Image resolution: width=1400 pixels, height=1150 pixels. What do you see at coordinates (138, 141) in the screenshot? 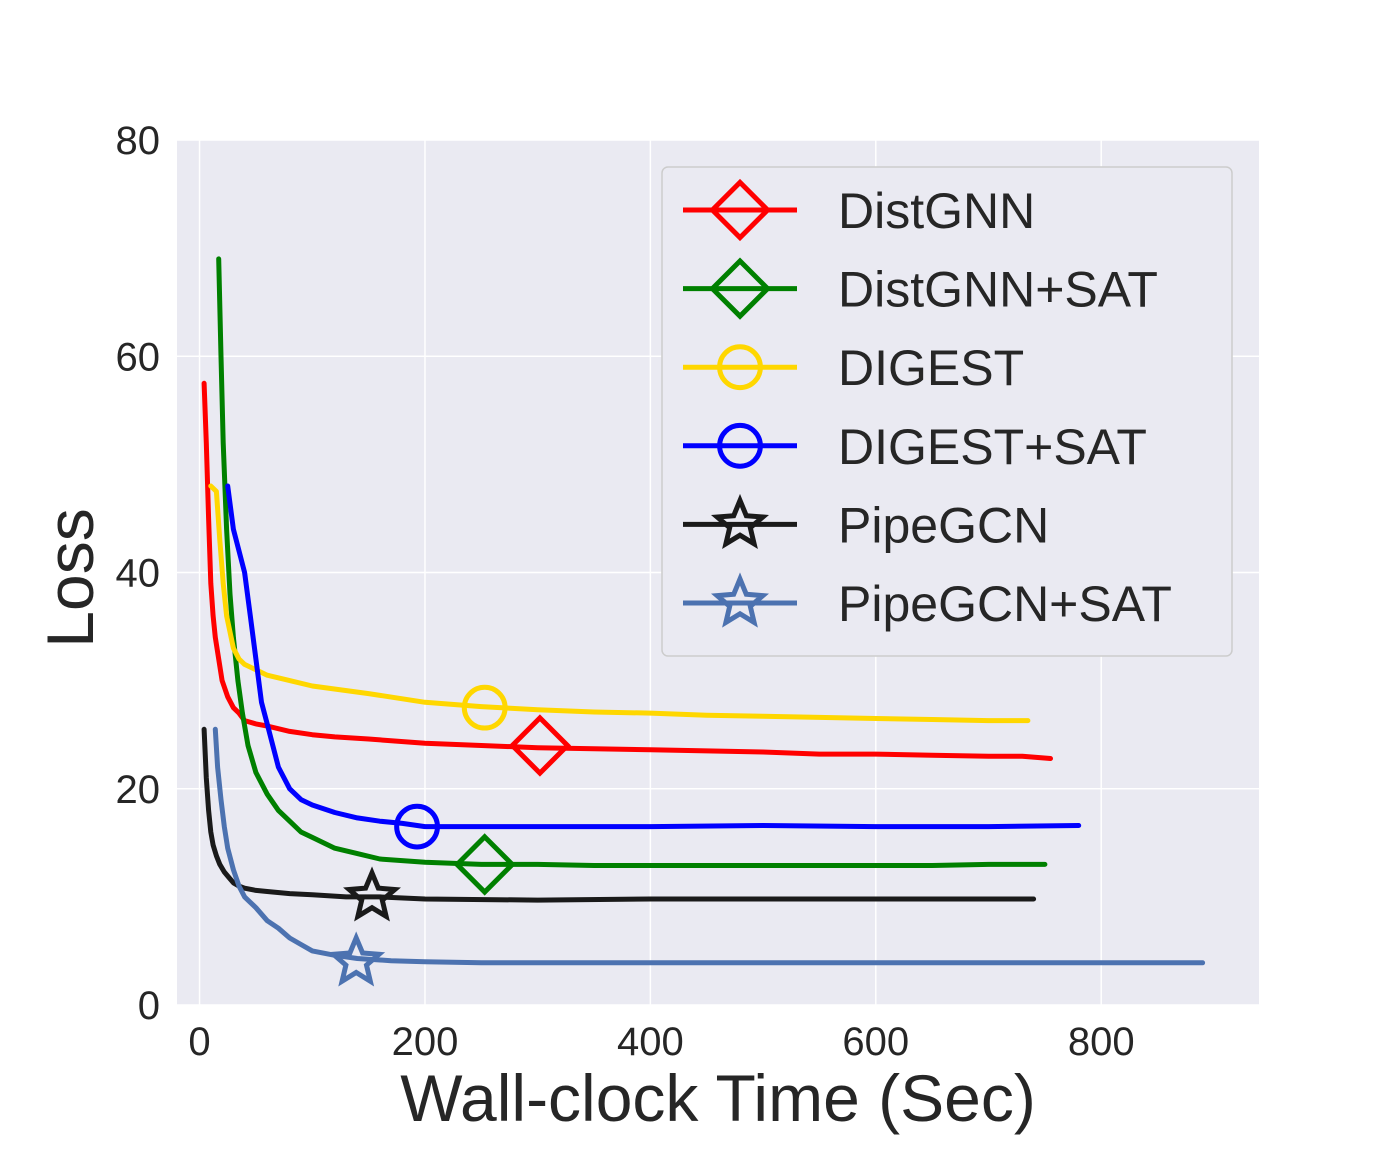
I see `y-tick-label: 80` at bounding box center [138, 141].